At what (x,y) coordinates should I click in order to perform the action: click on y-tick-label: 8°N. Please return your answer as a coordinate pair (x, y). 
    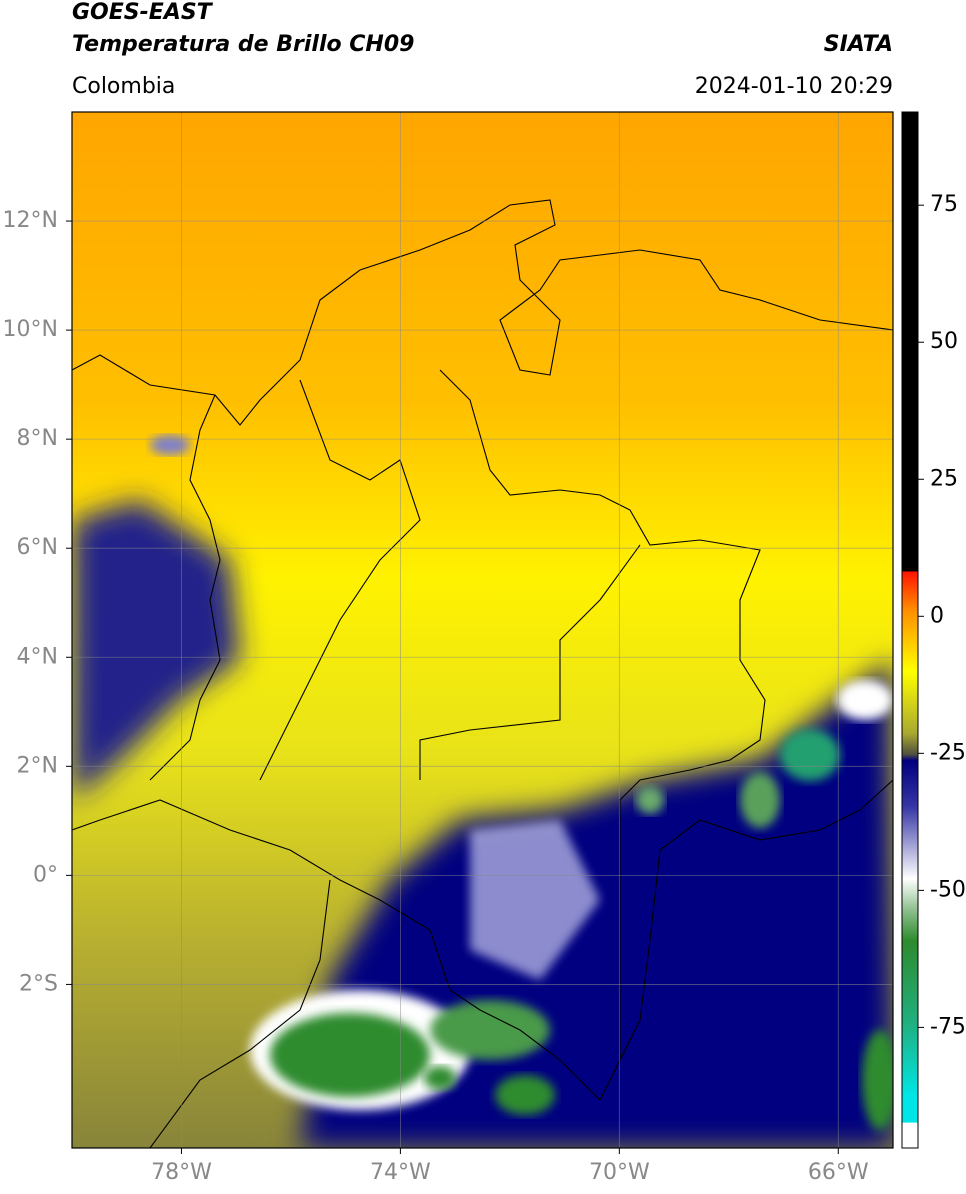
    Looking at the image, I should click on (37, 438).